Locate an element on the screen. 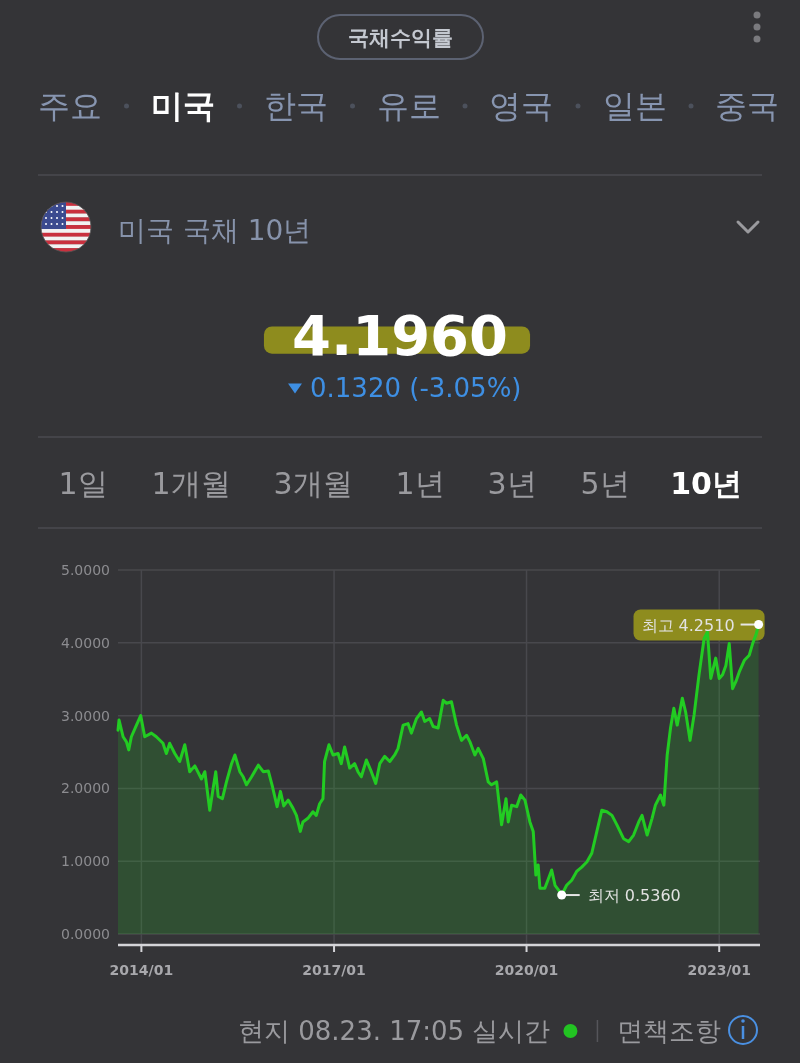 Image resolution: width=800 pixels, height=1063 pixels. chart-title: 미국 국채 10년 is located at coordinates (215, 230).